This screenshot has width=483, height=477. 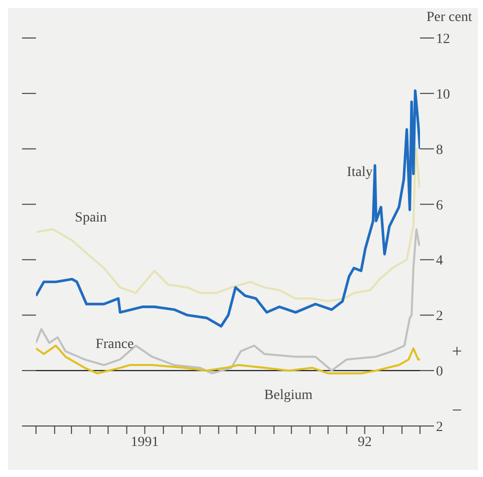 What do you see at coordinates (115, 344) in the screenshot?
I see `series-label: France` at bounding box center [115, 344].